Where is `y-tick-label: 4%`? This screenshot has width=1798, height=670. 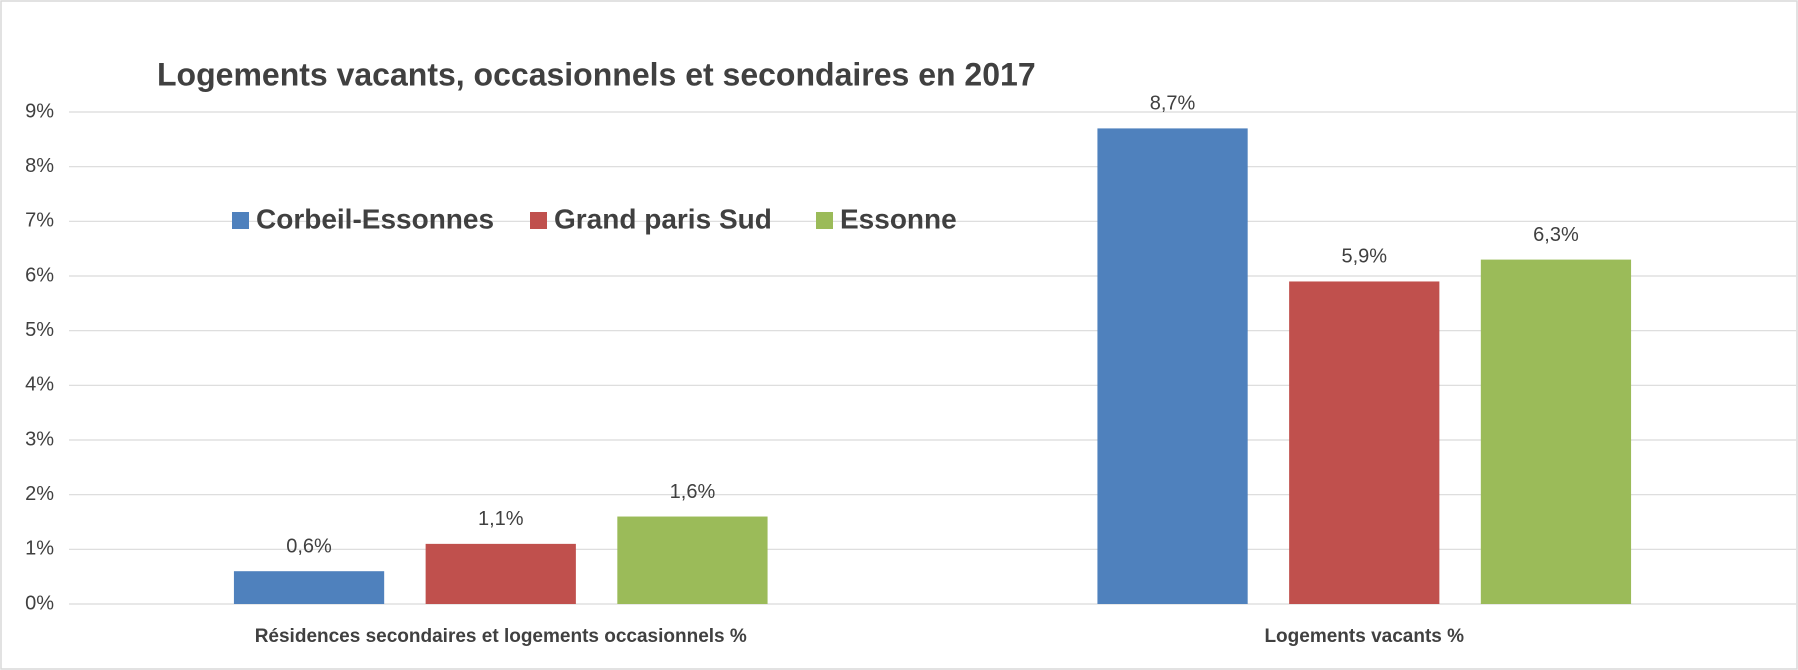 y-tick-label: 4% is located at coordinates (39, 385).